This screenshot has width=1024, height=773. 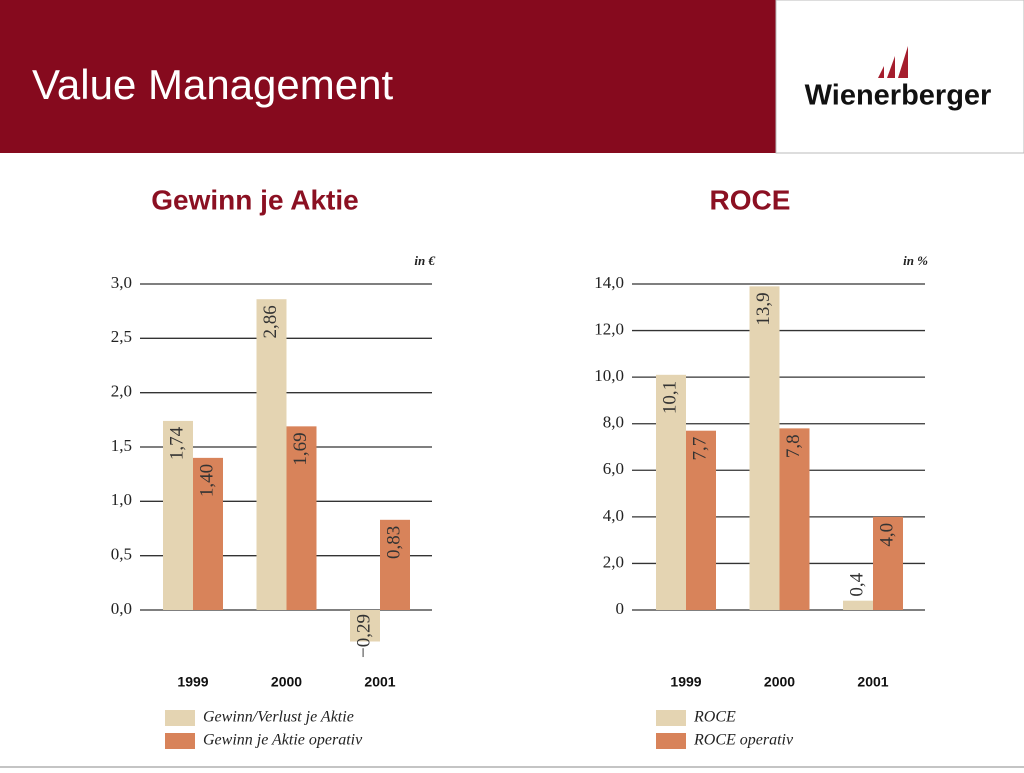 What do you see at coordinates (300, 448) in the screenshot?
I see `value-label: 1,69` at bounding box center [300, 448].